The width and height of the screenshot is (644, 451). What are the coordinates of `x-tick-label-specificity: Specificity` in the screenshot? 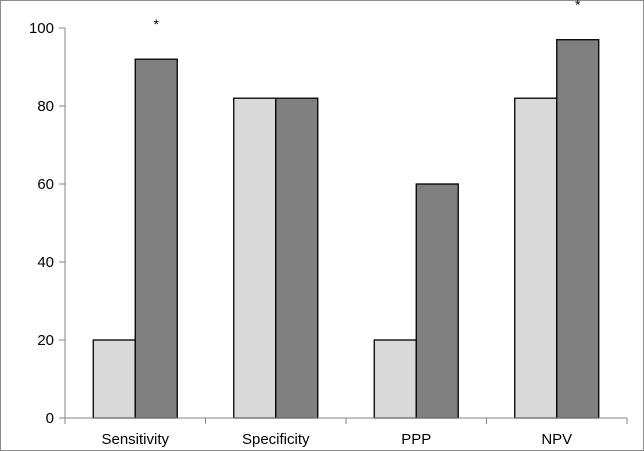 It's located at (276, 439).